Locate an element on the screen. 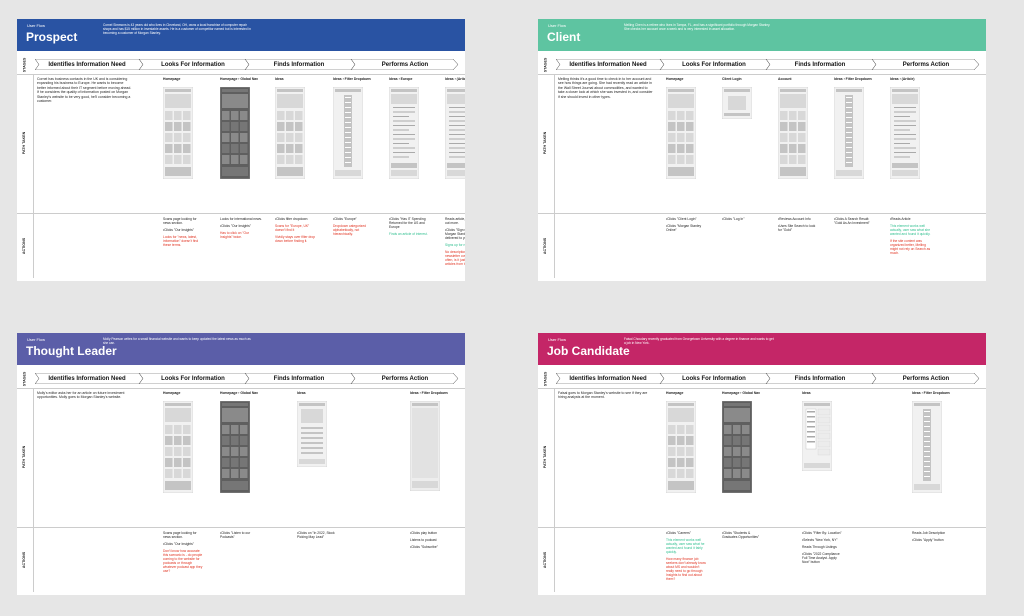 This screenshot has width=1024, height=616. step-actions: •Clicks "Log In" is located at coordinates (743, 220).